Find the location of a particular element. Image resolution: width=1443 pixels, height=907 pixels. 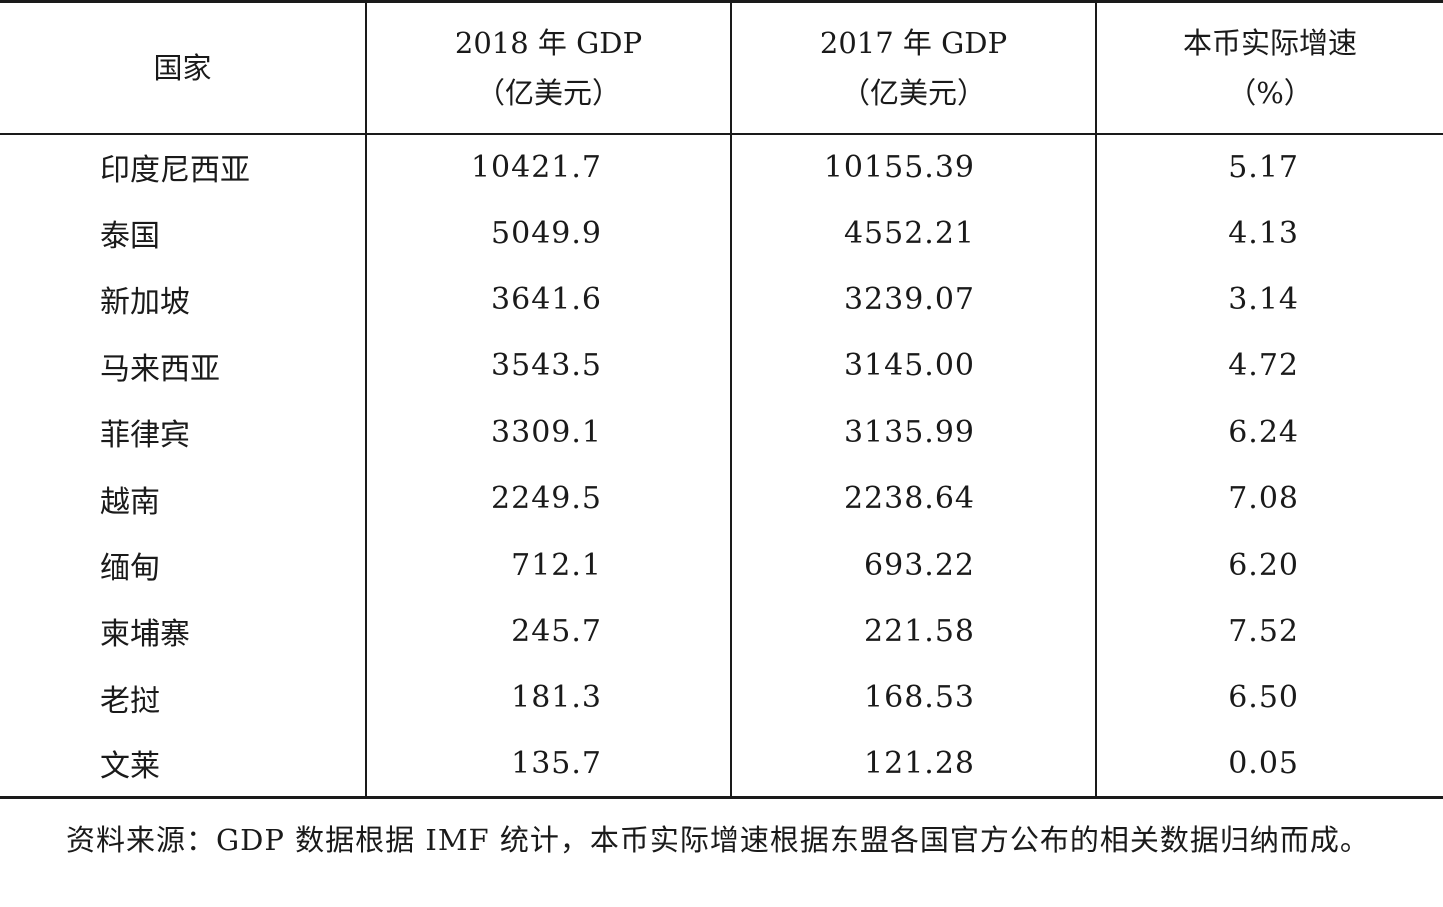

header-gdp-2017-unit: （亿美元） is located at coordinates (913, 92).